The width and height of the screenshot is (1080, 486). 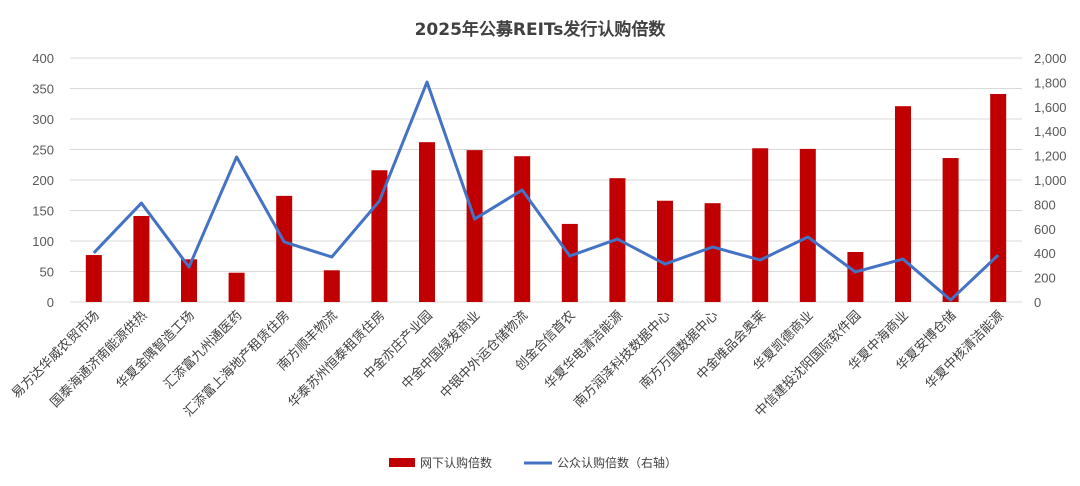 I want to click on left-tick-label: 150, so click(x=43, y=211).